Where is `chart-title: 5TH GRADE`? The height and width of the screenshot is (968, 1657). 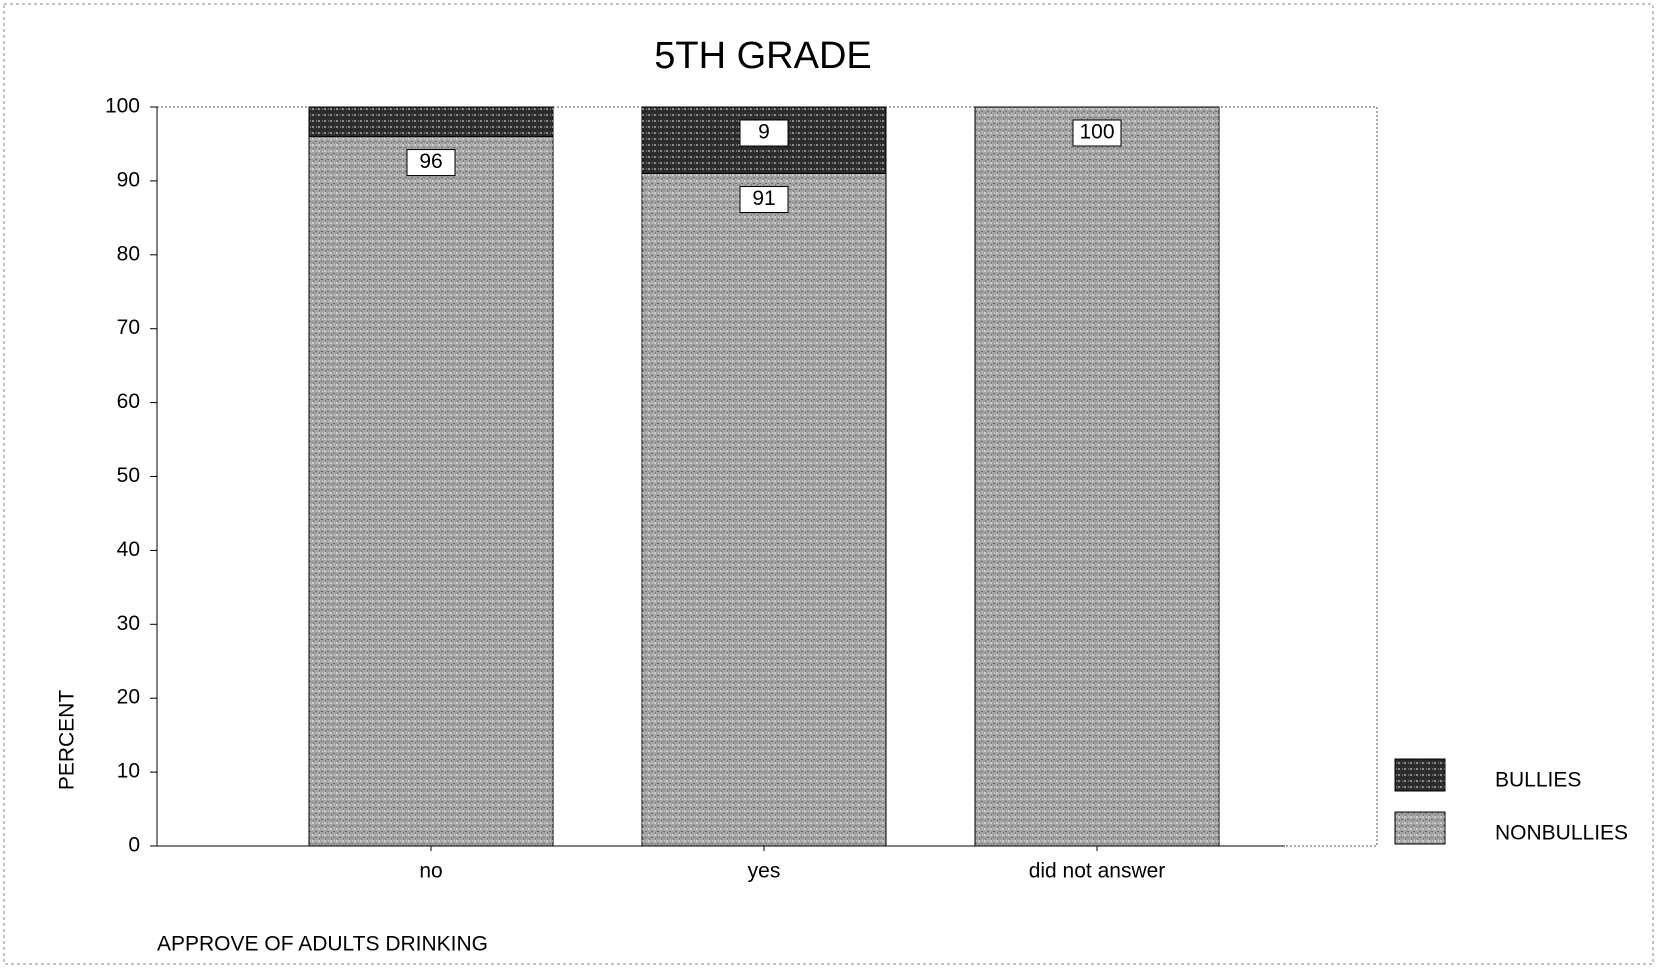 chart-title: 5TH GRADE is located at coordinates (762, 56).